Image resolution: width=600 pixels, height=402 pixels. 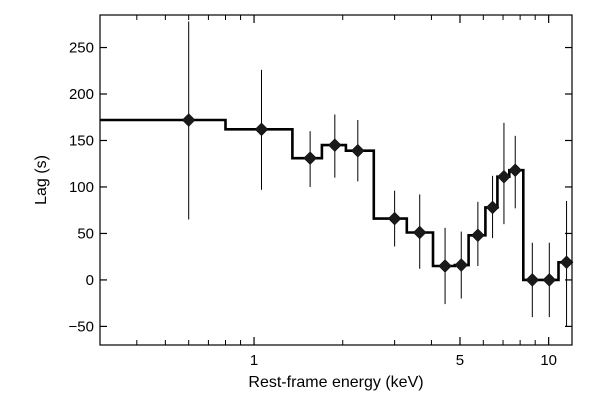 What do you see at coordinates (41, 180) in the screenshot?
I see `y-axis-label: Lag (s)` at bounding box center [41, 180].